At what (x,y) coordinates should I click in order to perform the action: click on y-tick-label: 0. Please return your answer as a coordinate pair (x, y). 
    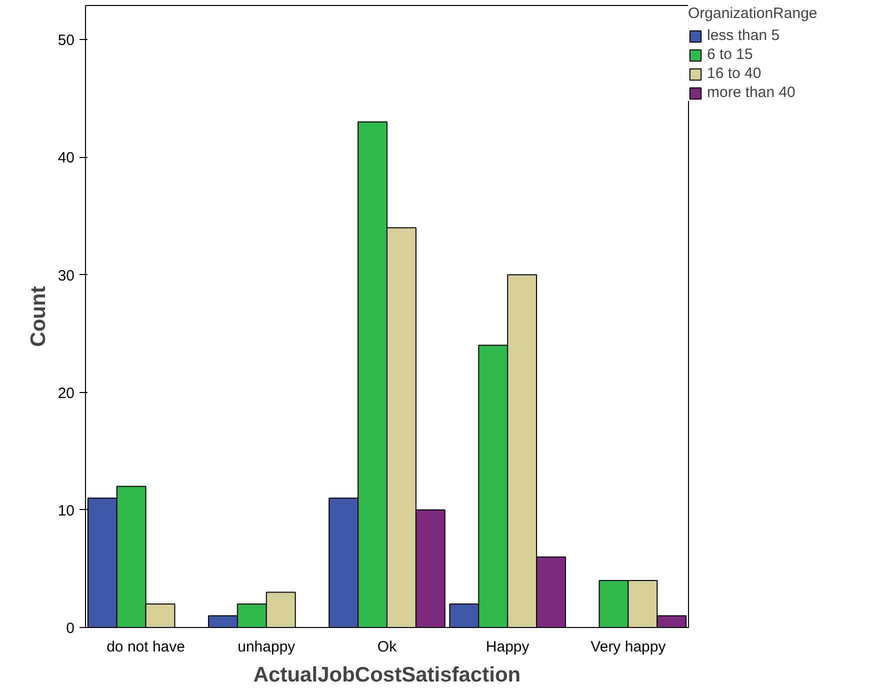
    Looking at the image, I should click on (70, 628).